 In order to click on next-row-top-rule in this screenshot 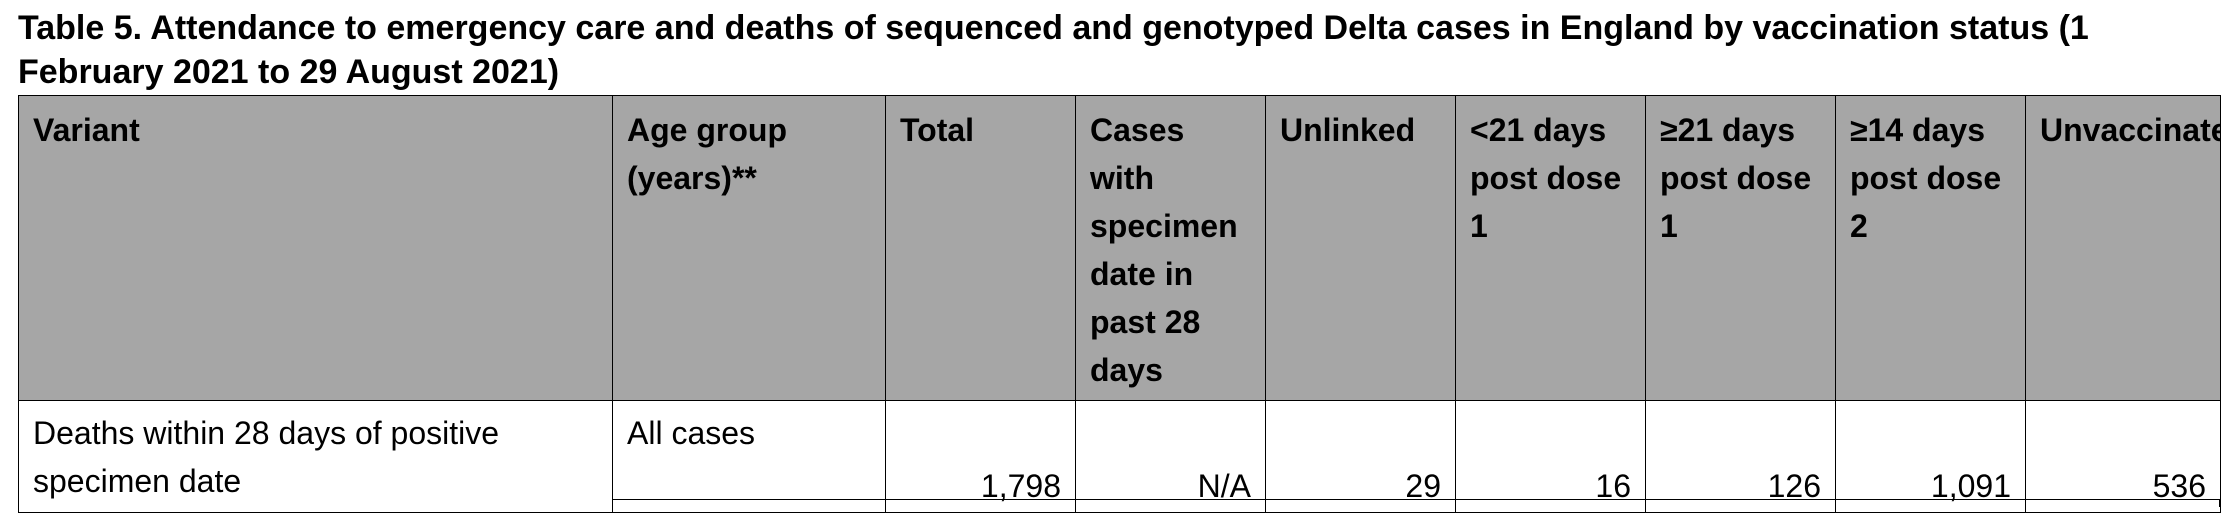, I will do `click(1416, 499)`.